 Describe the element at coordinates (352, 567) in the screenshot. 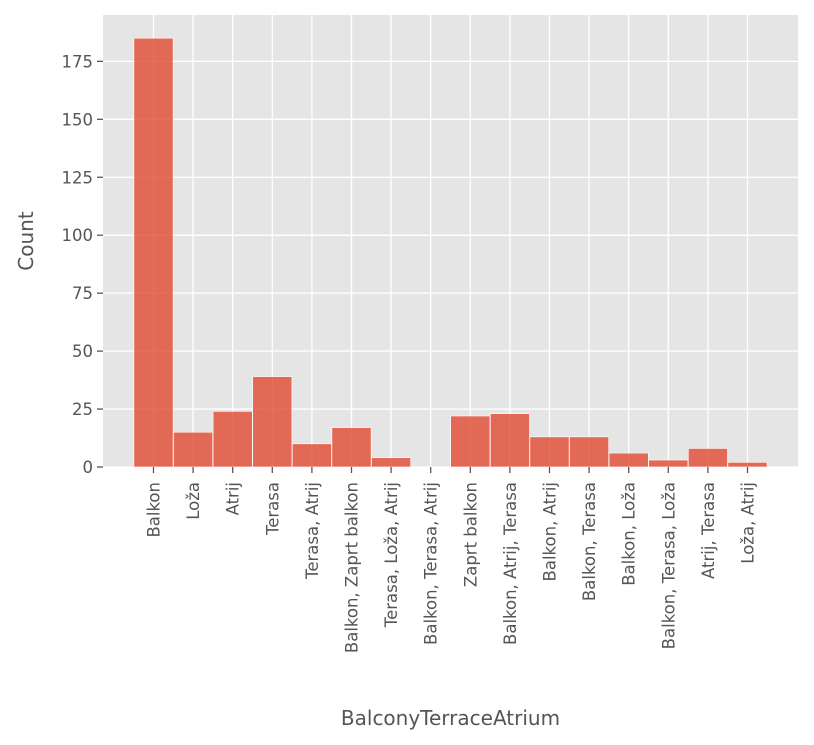

I see `x-tick-label: Balkon, Zaprt balkon` at that location.